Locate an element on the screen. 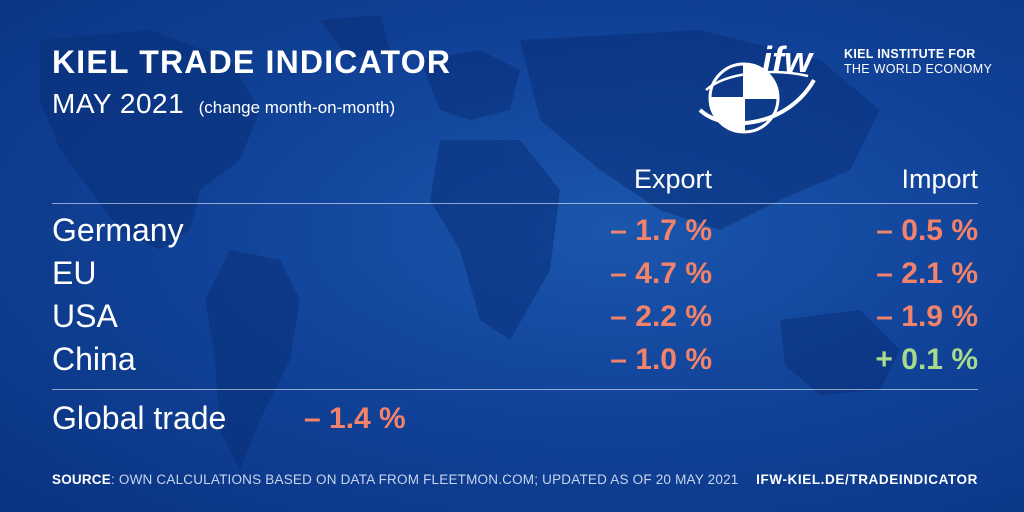  source-label: SOURCE is located at coordinates (81, 479).